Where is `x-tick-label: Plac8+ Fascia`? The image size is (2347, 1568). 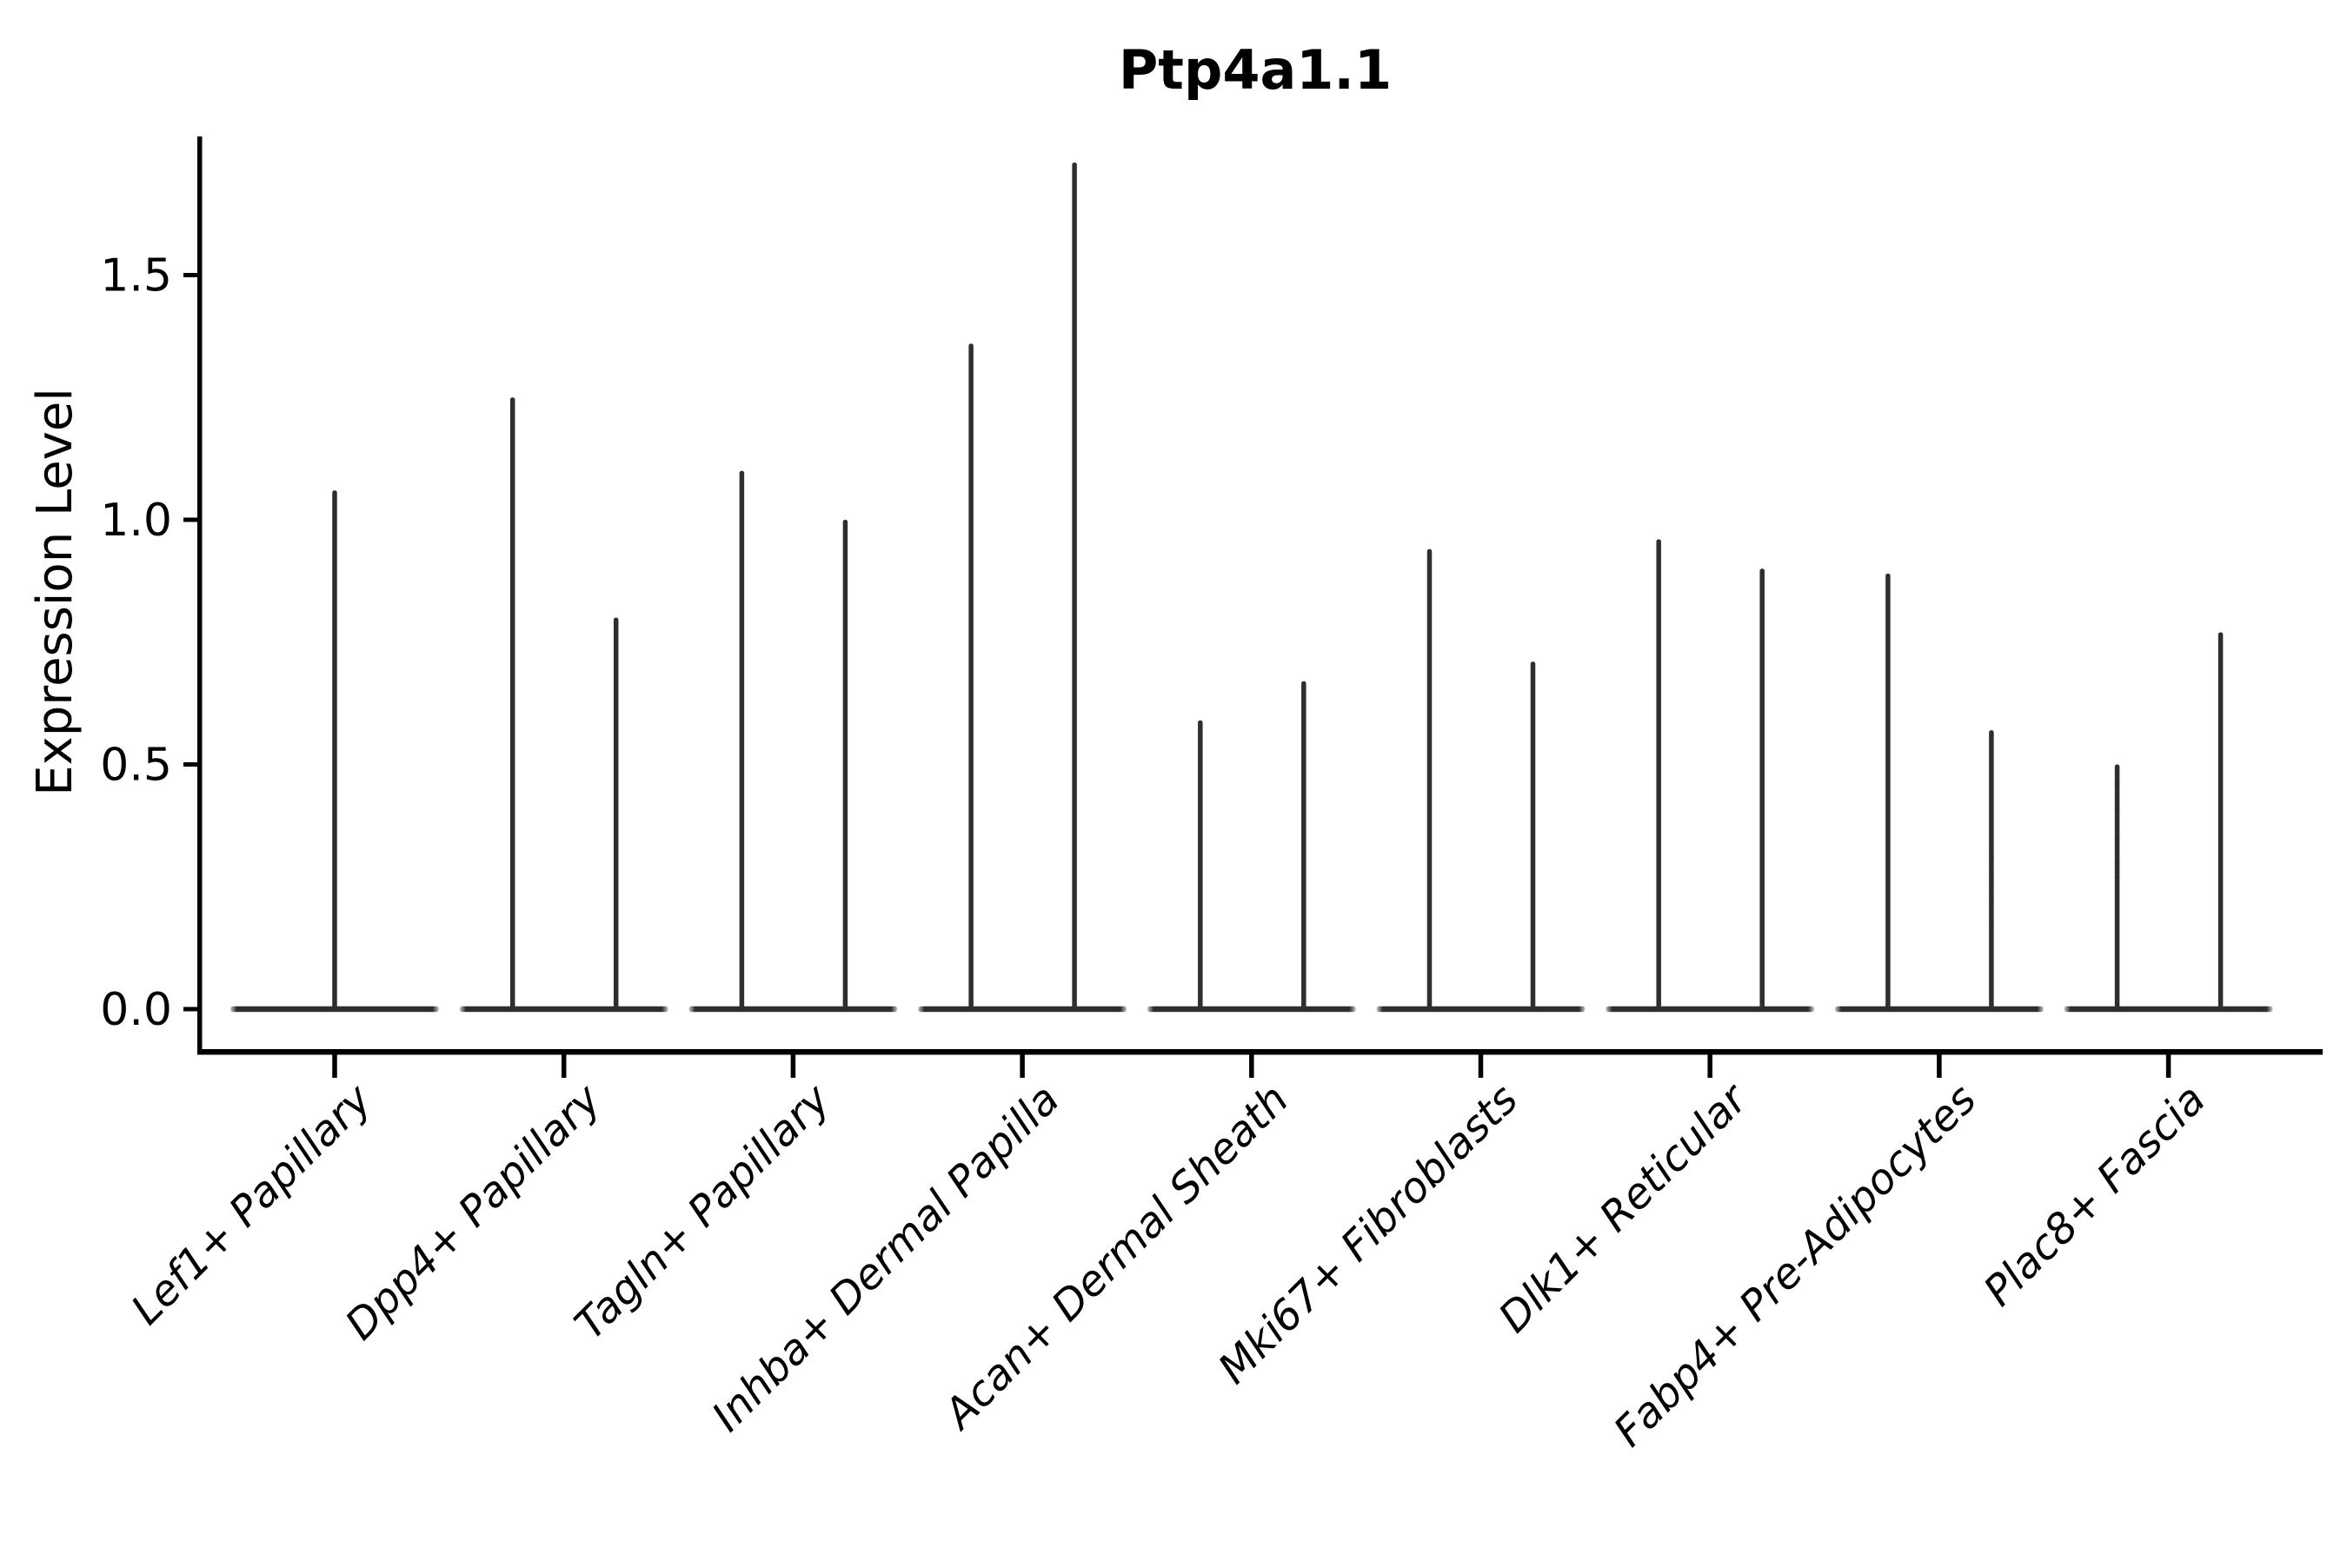
x-tick-label: Plac8+ Fascia is located at coordinates (2094, 1195).